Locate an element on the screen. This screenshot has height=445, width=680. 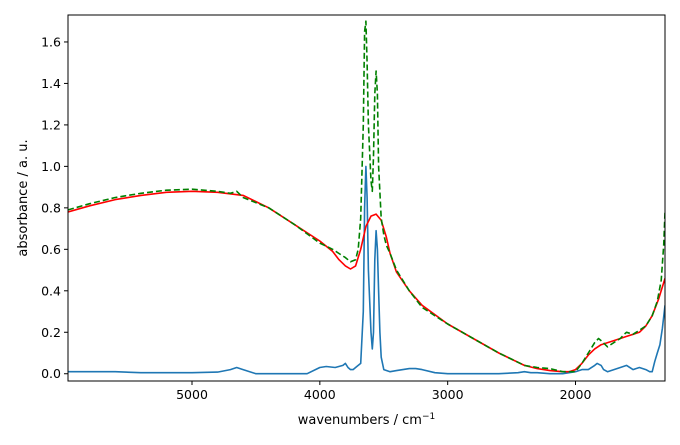
y-tick-label: 1.4 is located at coordinates (51, 83).